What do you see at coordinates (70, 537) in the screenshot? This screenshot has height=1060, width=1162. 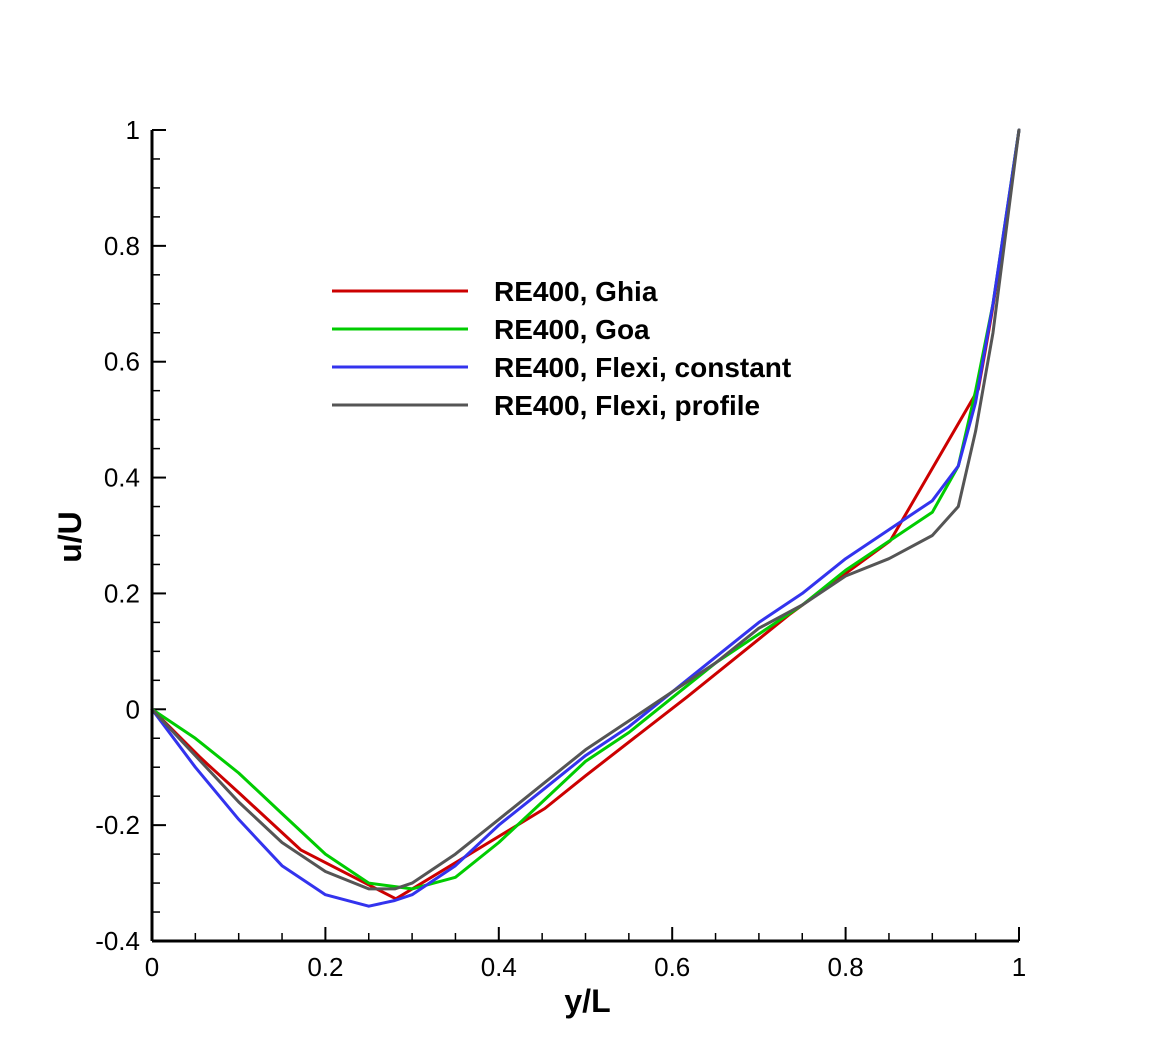 I see `y-axis-title: u/U` at bounding box center [70, 537].